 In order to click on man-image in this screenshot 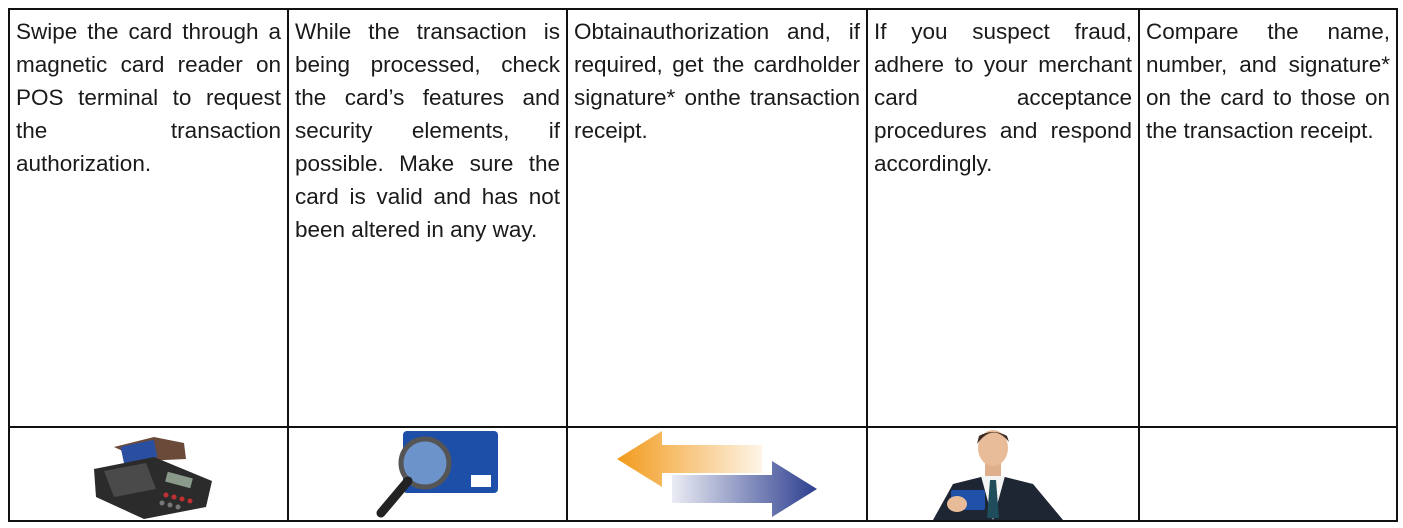, I will do `click(998, 475)`.